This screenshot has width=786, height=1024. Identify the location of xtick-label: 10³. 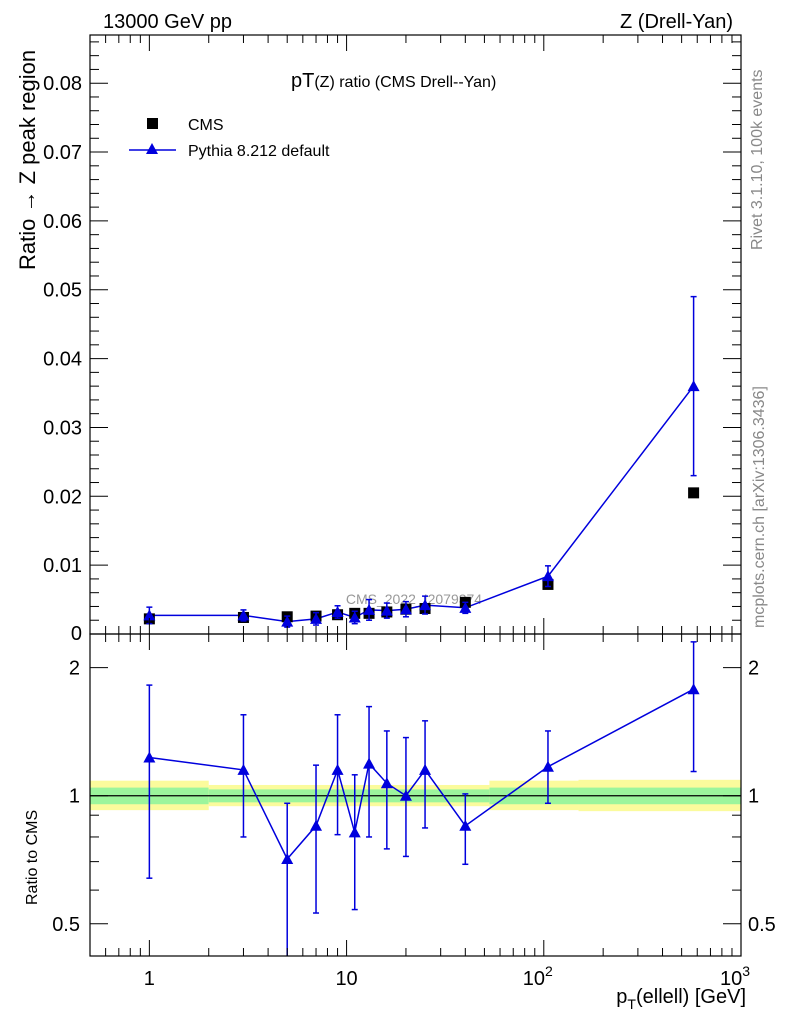
(735, 976).